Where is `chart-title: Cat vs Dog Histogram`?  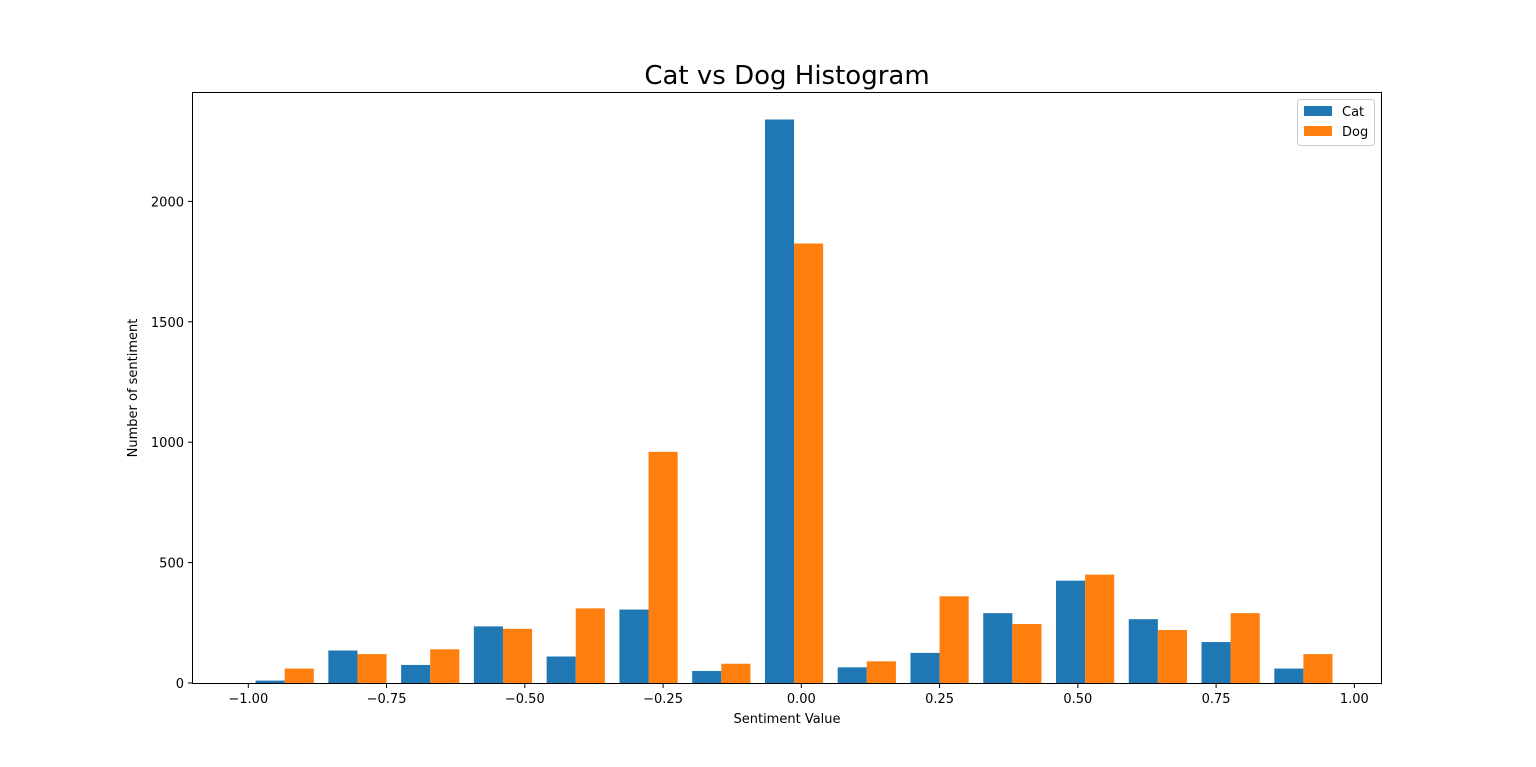
chart-title: Cat vs Dog Histogram is located at coordinates (786, 76).